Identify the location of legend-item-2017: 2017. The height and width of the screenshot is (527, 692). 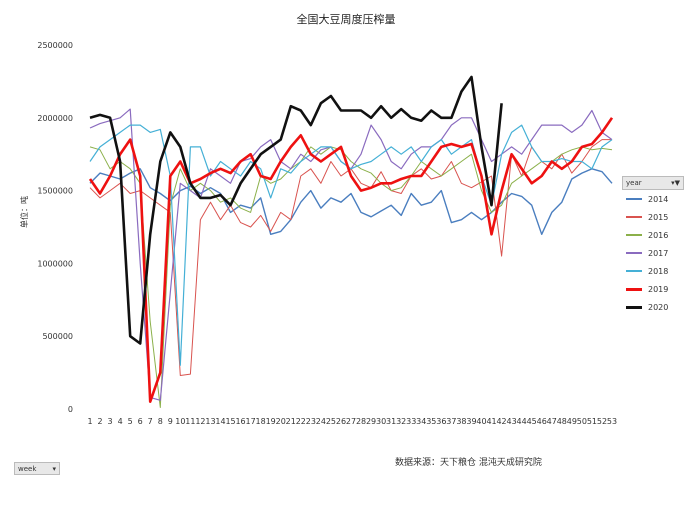
(653, 253).